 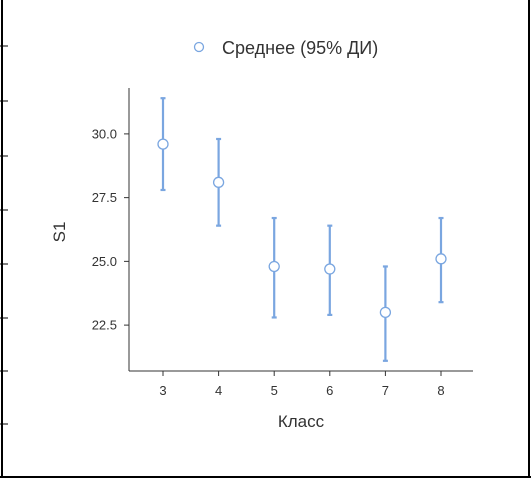 I want to click on y-tick-label: 30.0, so click(x=104, y=133).